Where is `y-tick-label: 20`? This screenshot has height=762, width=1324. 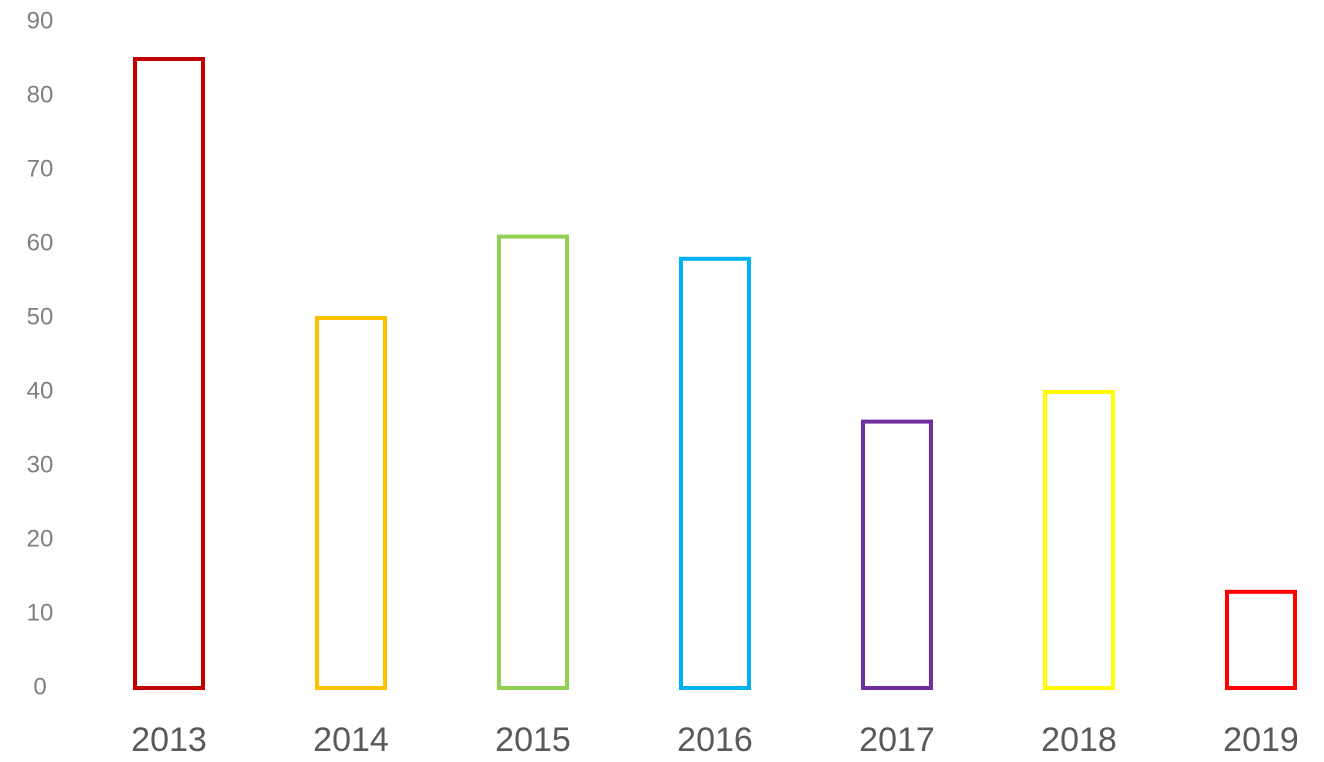 y-tick-label: 20 is located at coordinates (40, 538).